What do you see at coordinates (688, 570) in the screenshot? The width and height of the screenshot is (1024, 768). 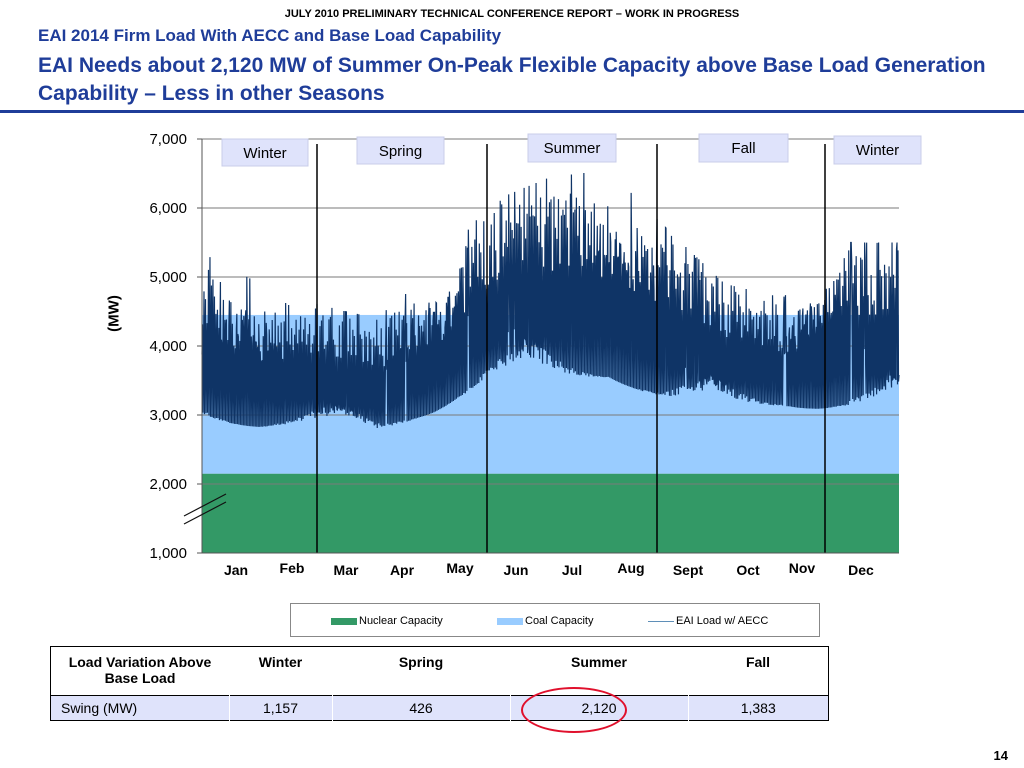 I see `x-tick-label: Sept` at bounding box center [688, 570].